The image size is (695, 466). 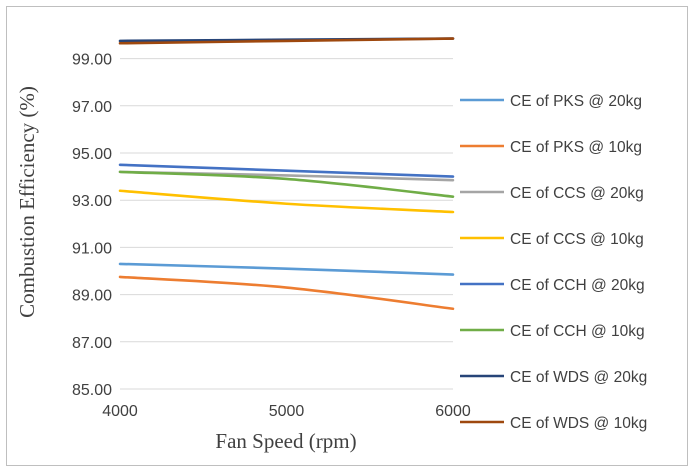 What do you see at coordinates (92, 248) in the screenshot?
I see `y-tick-label: 91.00` at bounding box center [92, 248].